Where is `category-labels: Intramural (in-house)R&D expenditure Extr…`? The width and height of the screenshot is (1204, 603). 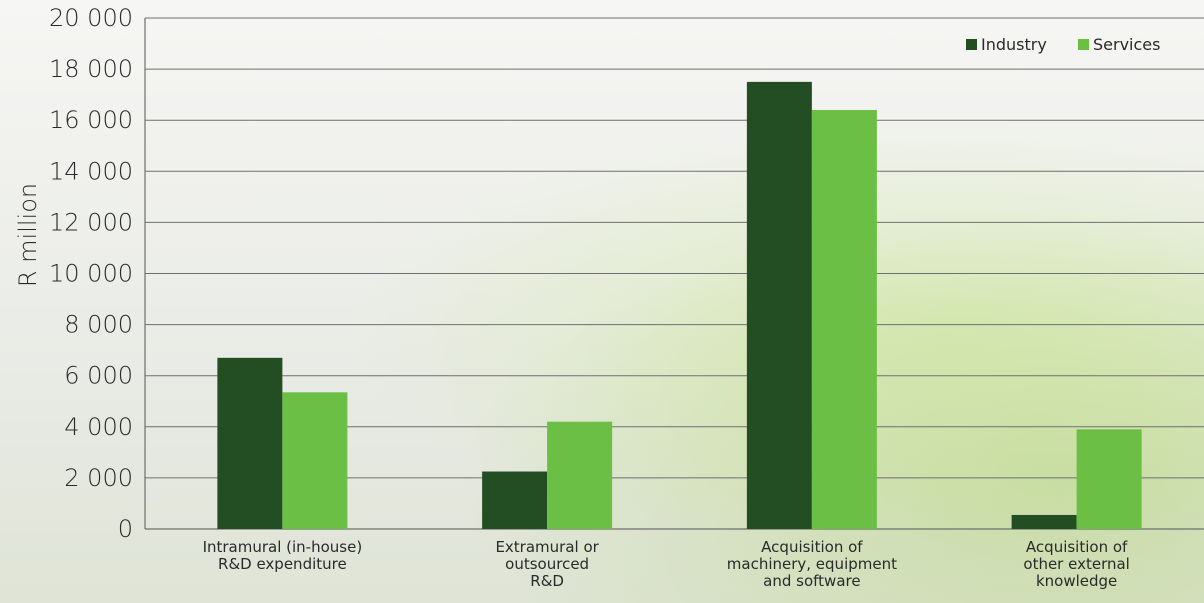
category-labels: Intramural (in-house)R&D expenditure Extr… is located at coordinates (666, 564).